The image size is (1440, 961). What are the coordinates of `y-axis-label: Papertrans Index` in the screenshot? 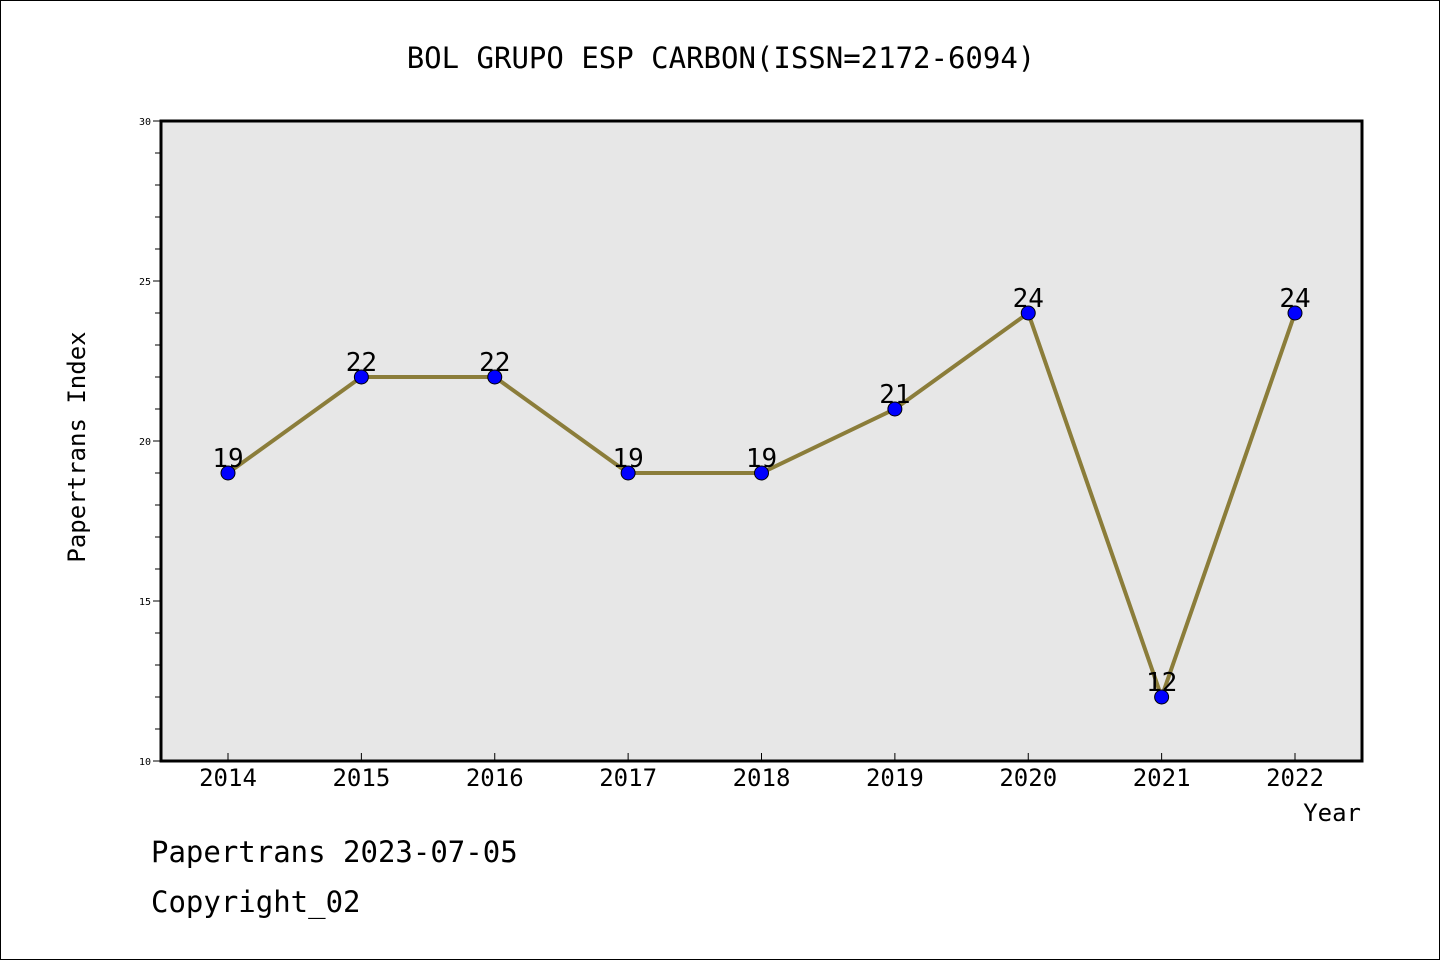 It's located at (77, 446).